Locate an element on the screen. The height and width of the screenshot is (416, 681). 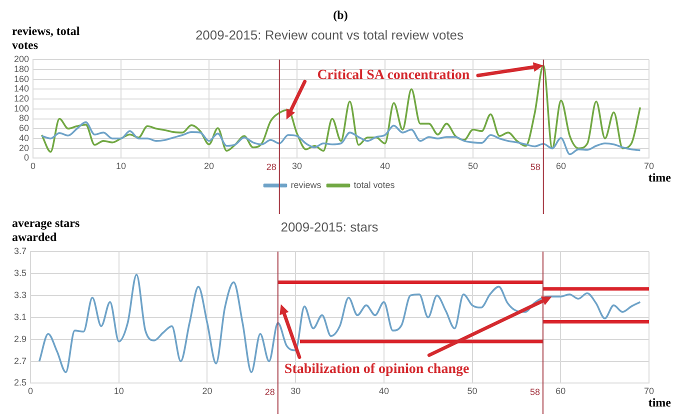
y-tick-label: 2.7 is located at coordinates (20, 361).